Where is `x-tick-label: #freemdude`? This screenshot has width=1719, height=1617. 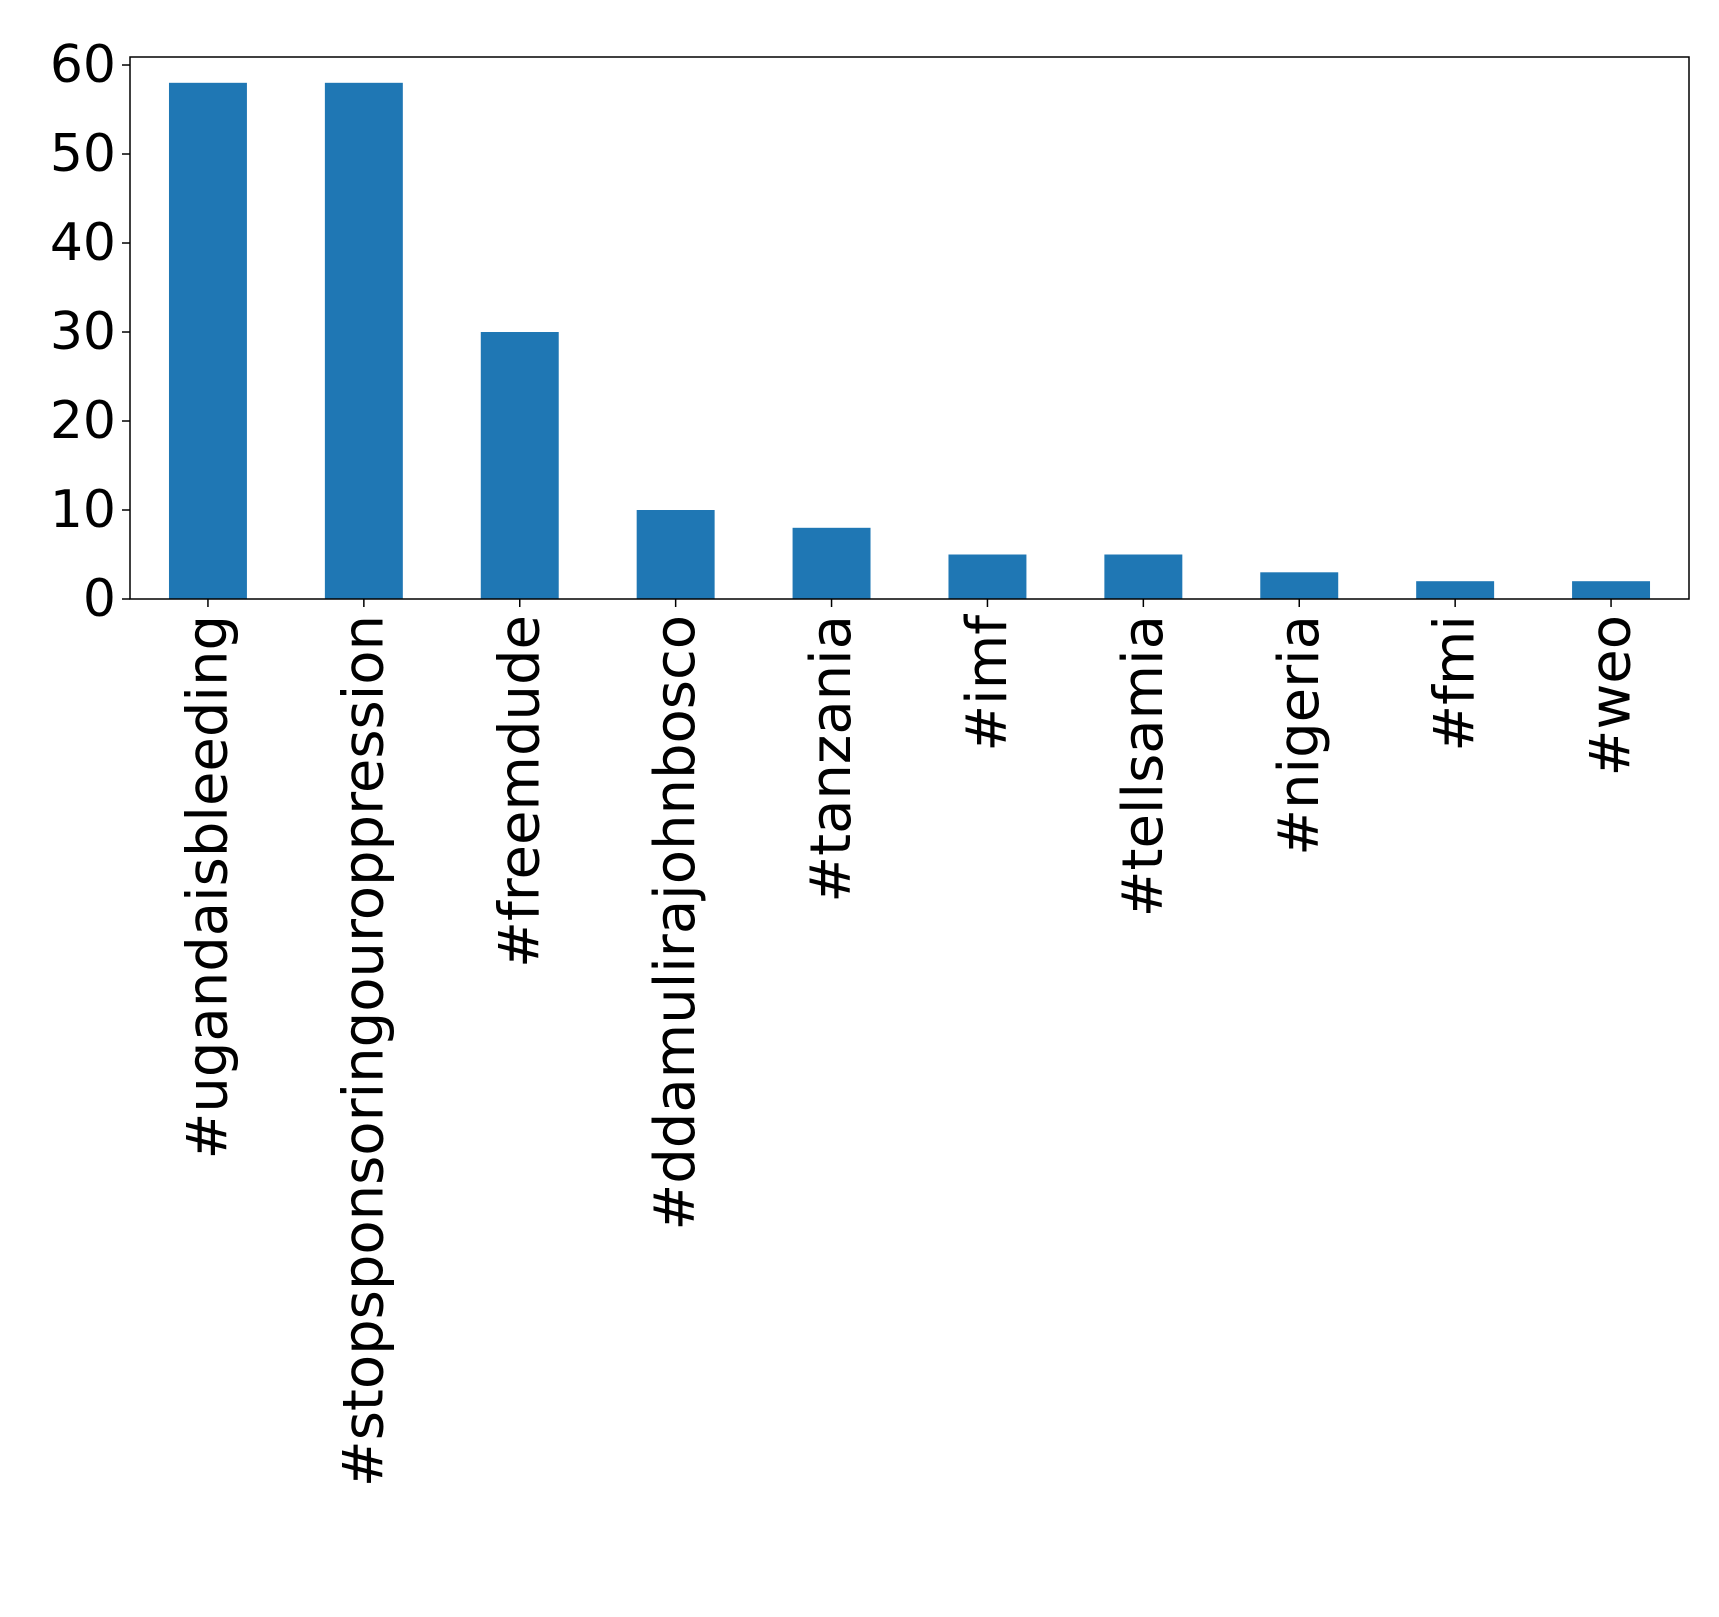
x-tick-label: #freemdude is located at coordinates (519, 791).